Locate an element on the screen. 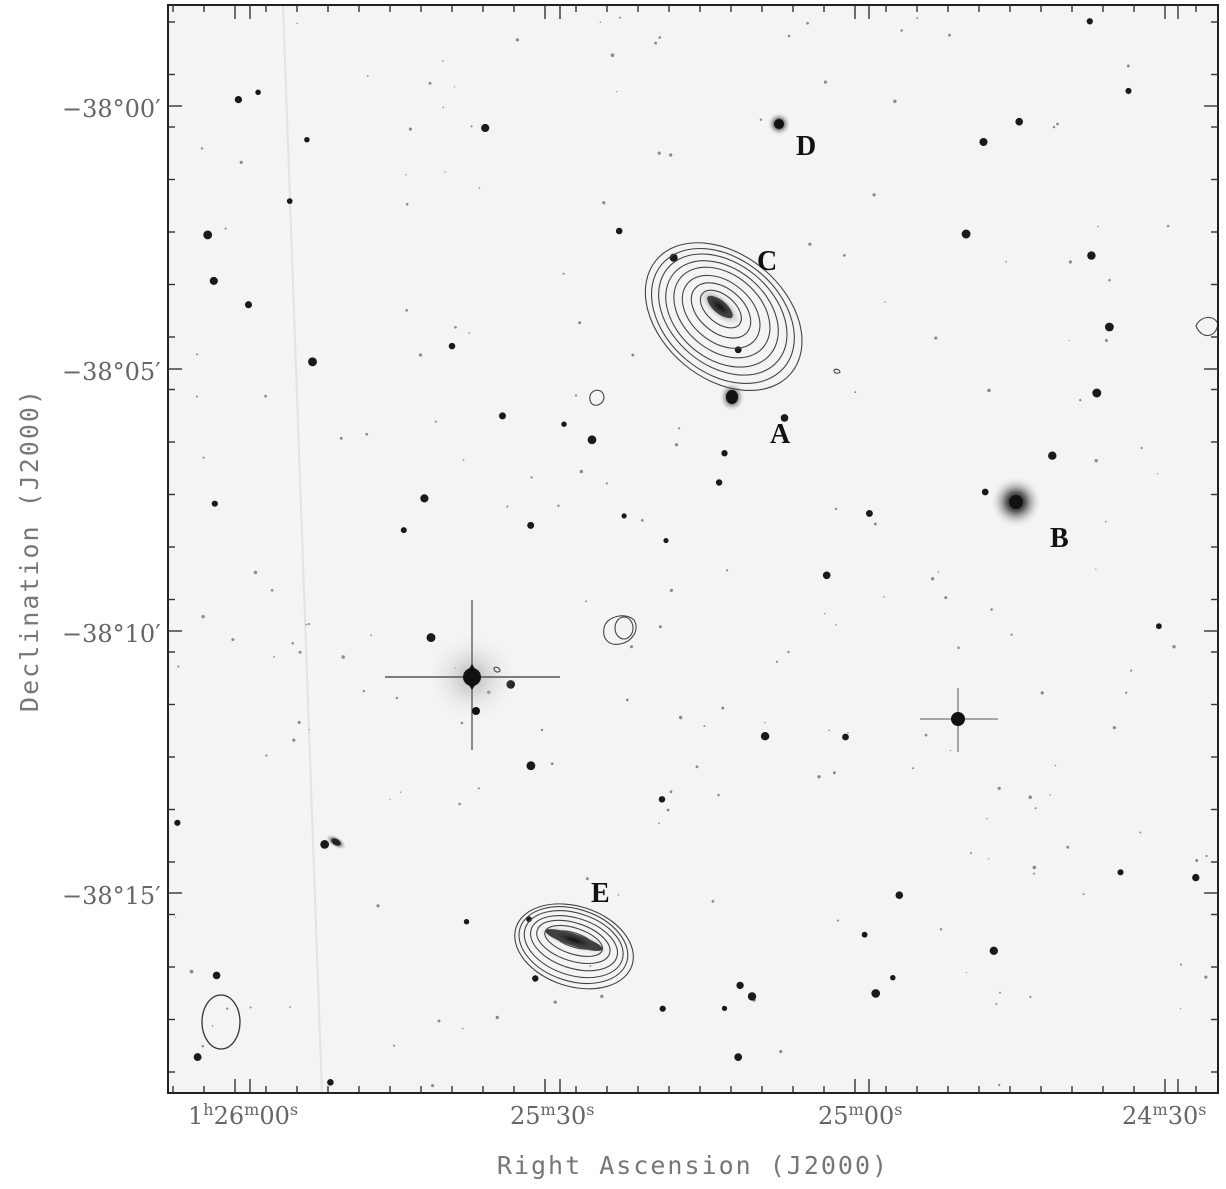 The height and width of the screenshot is (1189, 1226). galaxy-c-contours is located at coordinates (723, 317).